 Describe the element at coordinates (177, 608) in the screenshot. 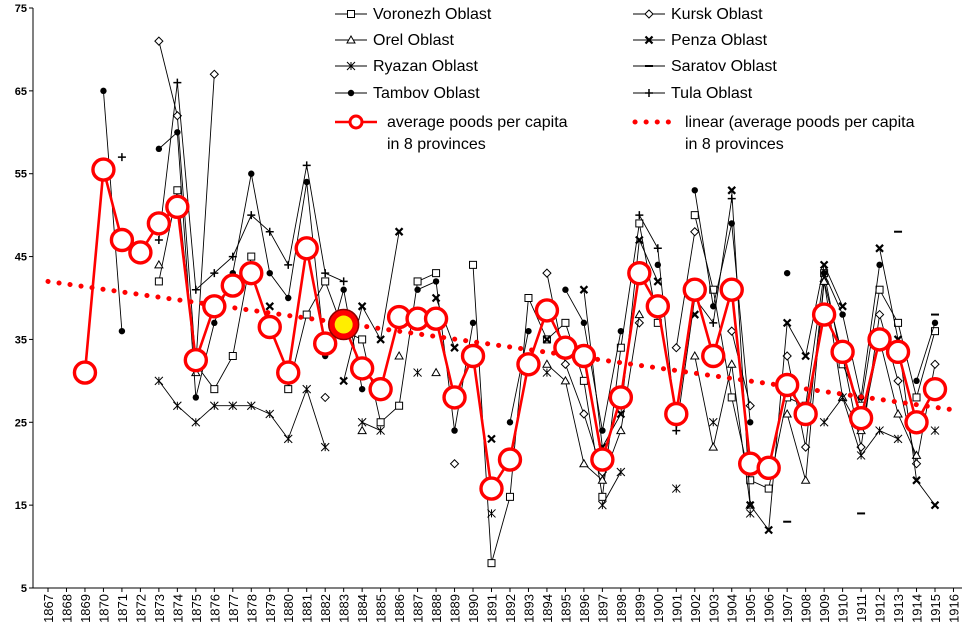

I see `x-tick-label: 1874` at that location.